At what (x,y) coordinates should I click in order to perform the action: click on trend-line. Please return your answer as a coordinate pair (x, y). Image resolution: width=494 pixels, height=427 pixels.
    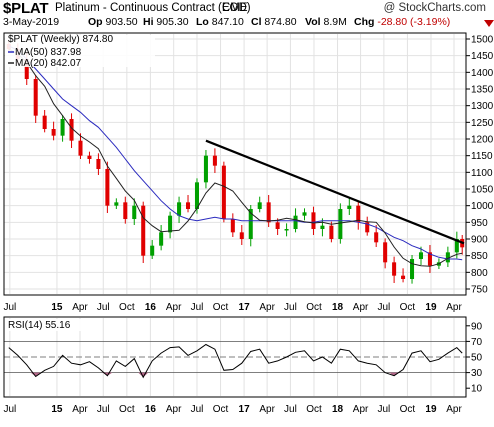
    Looking at the image, I should click on (335, 192).